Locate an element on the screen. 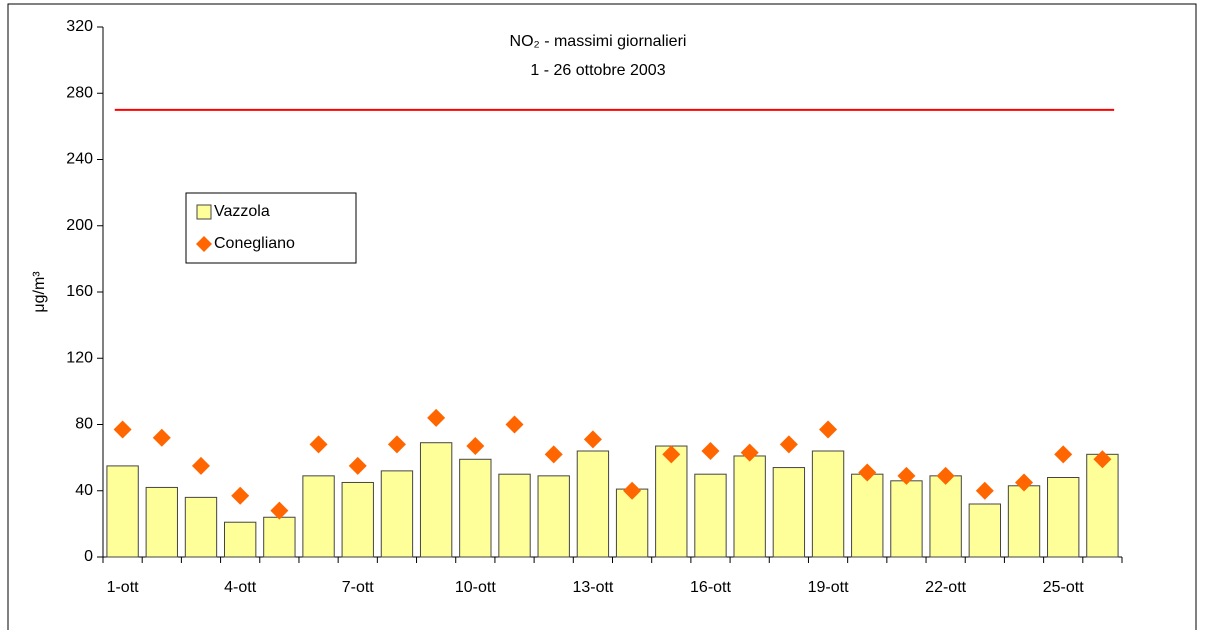 Image resolution: width=1205 pixels, height=635 pixels. chart-title: NO₂ - massimi giornalieri is located at coordinates (598, 41).